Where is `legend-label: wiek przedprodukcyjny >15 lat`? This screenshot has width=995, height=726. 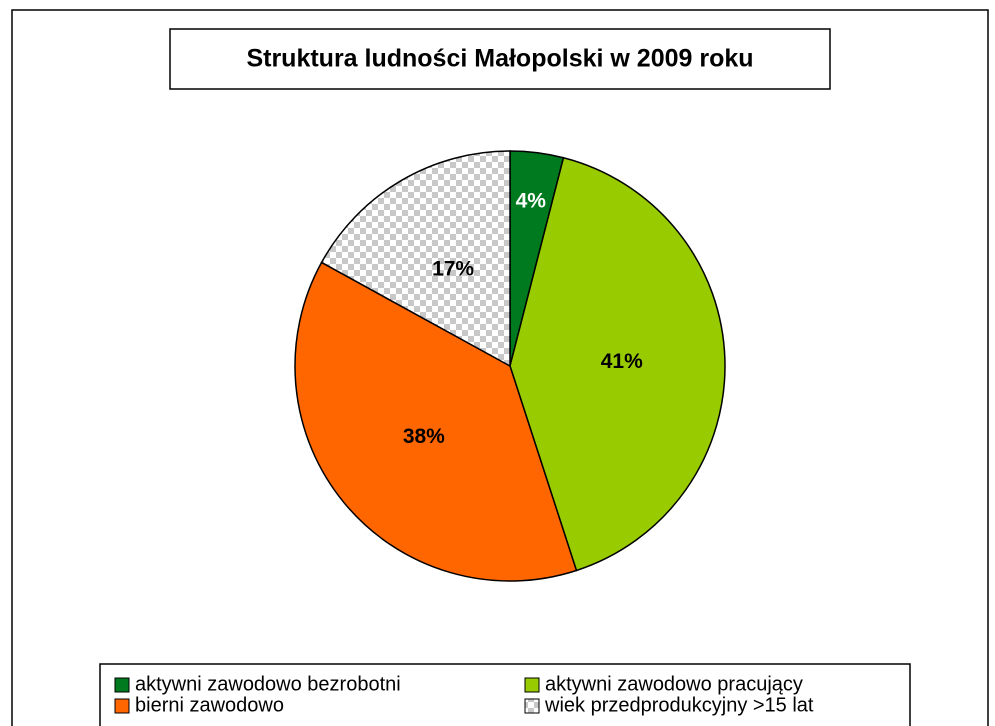
legend-label: wiek przedprodukcyjny >15 lat is located at coordinates (679, 705).